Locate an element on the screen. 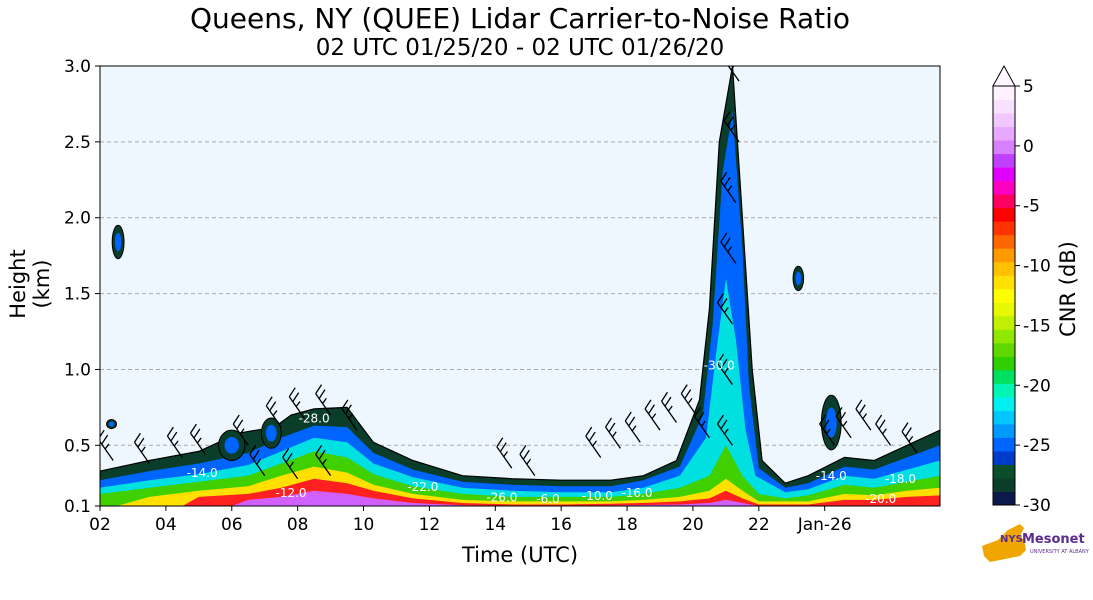 This screenshot has width=1093, height=600. colorbar-tick-label: -5 is located at coordinates (1031, 207).